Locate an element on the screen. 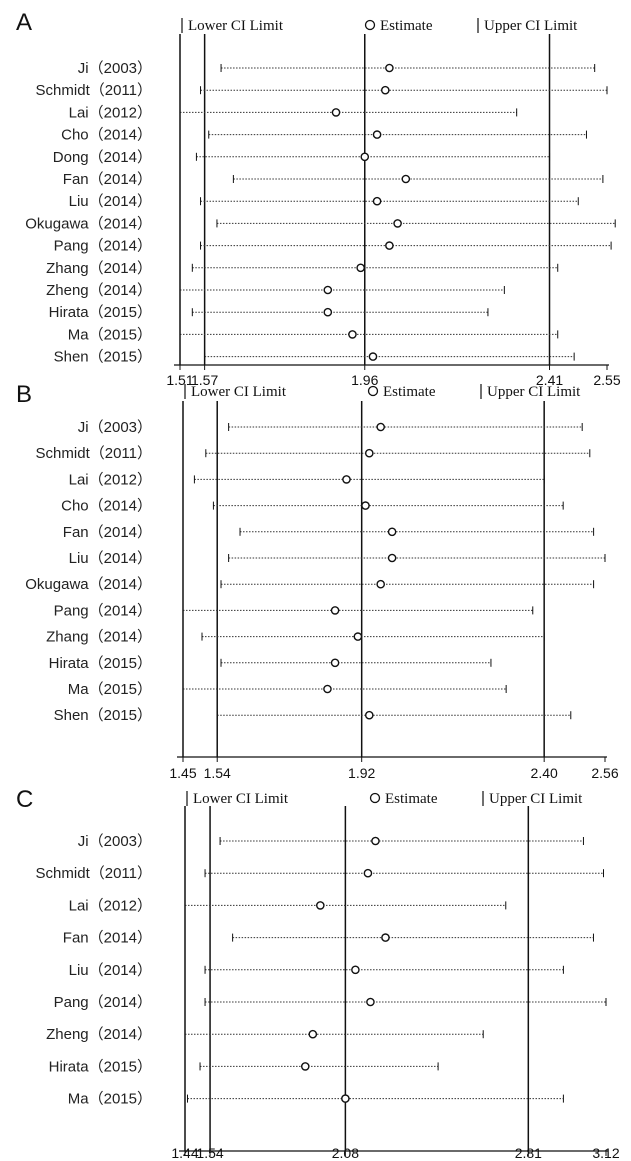 Image resolution: width=631 pixels, height=1161 pixels. x-tick-label: 2.41 is located at coordinates (549, 380).